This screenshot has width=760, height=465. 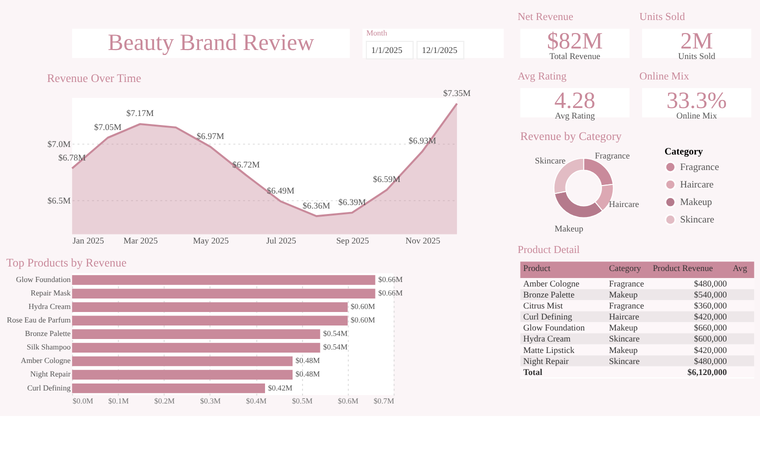 What do you see at coordinates (51, 374) in the screenshot?
I see `y-tick-label: Night Repair` at bounding box center [51, 374].